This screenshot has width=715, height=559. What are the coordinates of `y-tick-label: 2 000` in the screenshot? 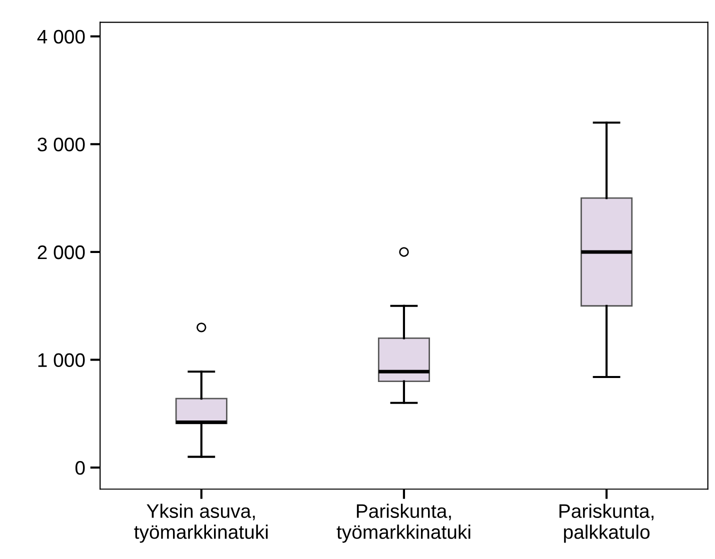 It's located at (61, 252).